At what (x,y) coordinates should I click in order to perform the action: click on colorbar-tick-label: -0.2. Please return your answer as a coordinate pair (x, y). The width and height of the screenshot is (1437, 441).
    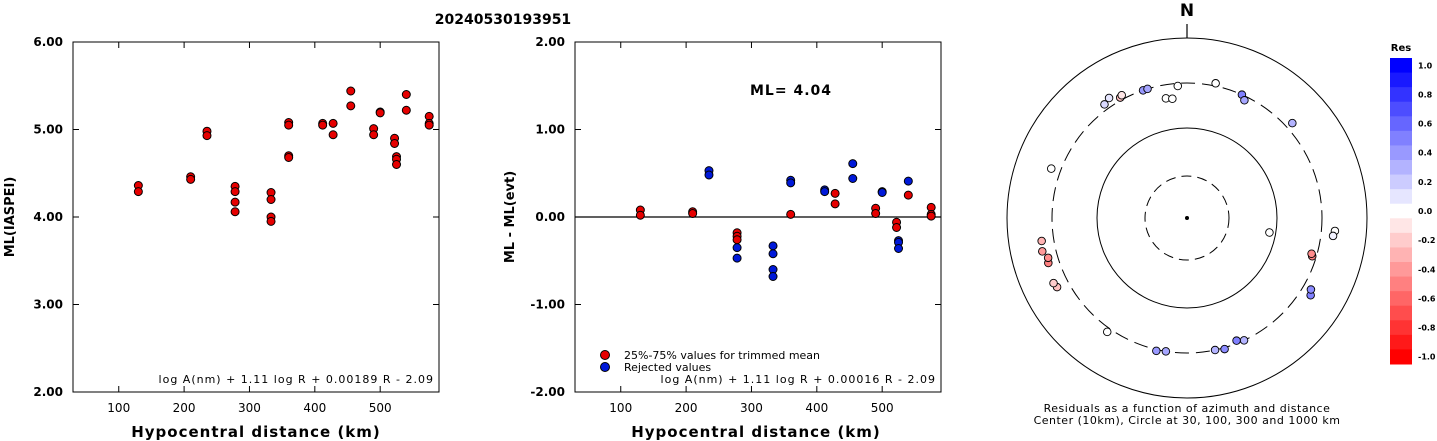
    Looking at the image, I should click on (1427, 240).